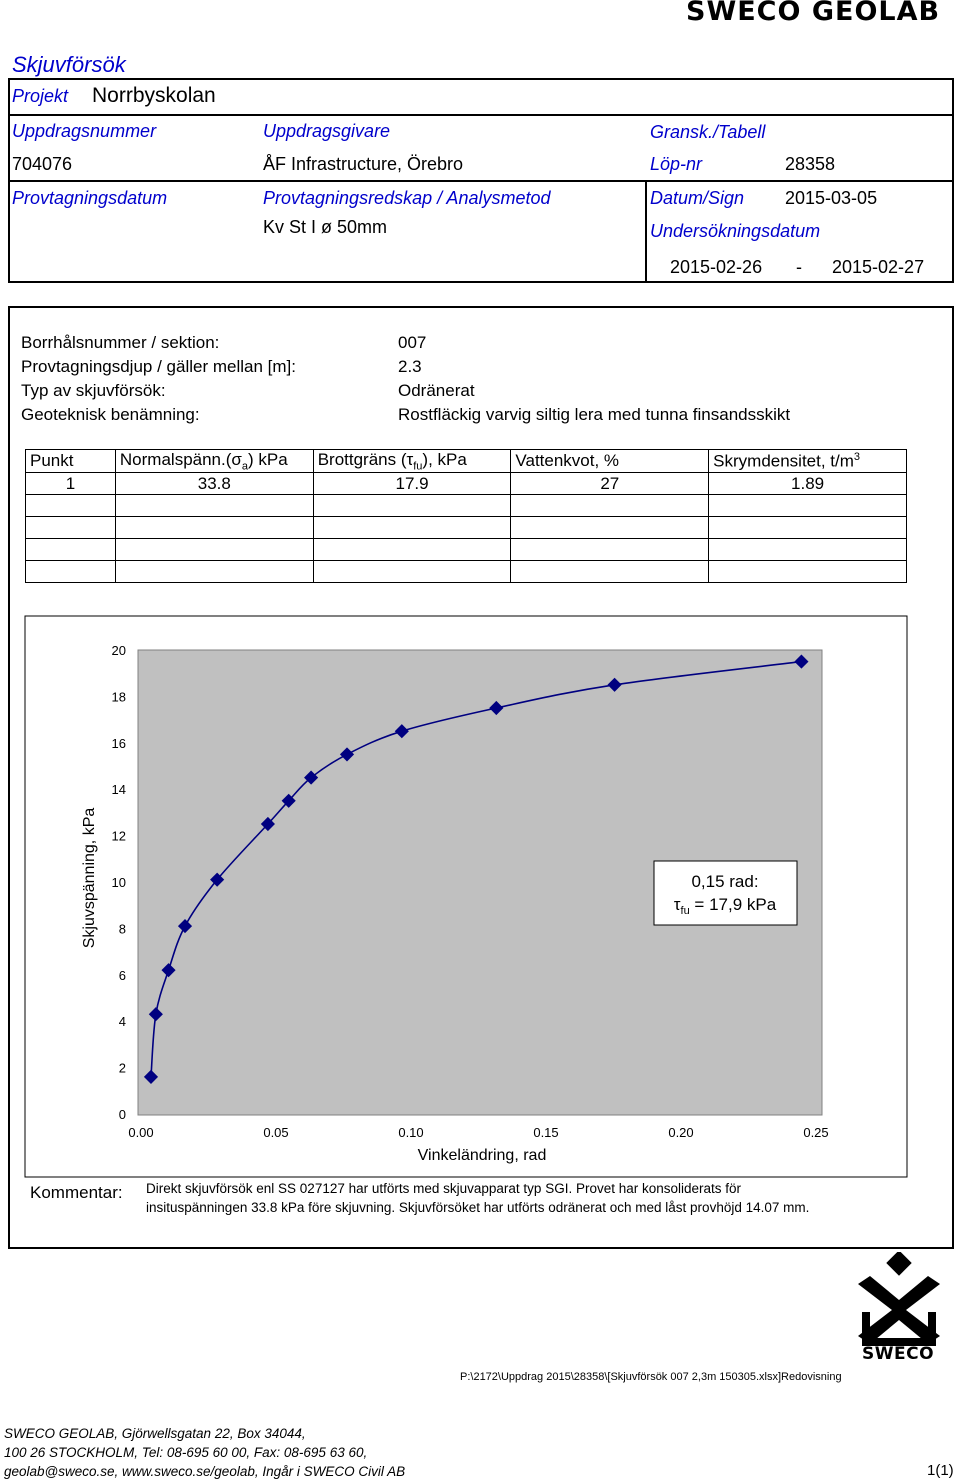  I want to click on lopnr-value: 28358, so click(810, 164).